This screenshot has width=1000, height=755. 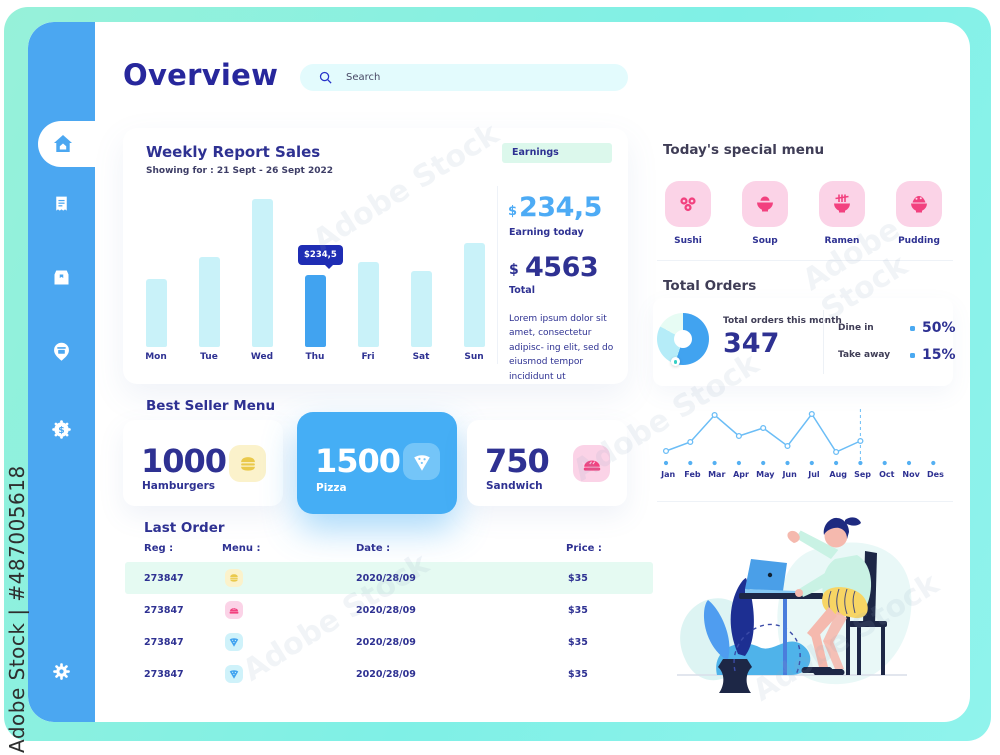 I want to click on panel-divider, so click(x=823, y=342).